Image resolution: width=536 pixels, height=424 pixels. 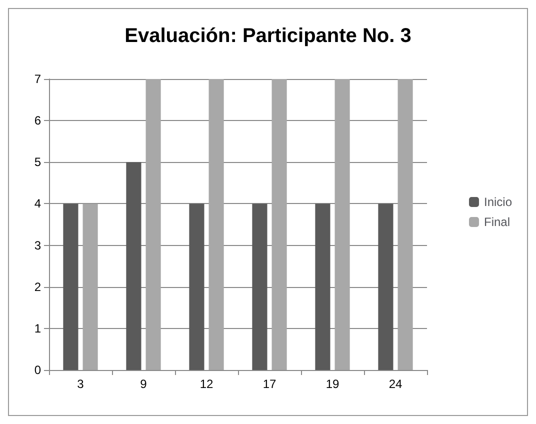 What do you see at coordinates (38, 287) in the screenshot?
I see `y-tick-label: 2` at bounding box center [38, 287].